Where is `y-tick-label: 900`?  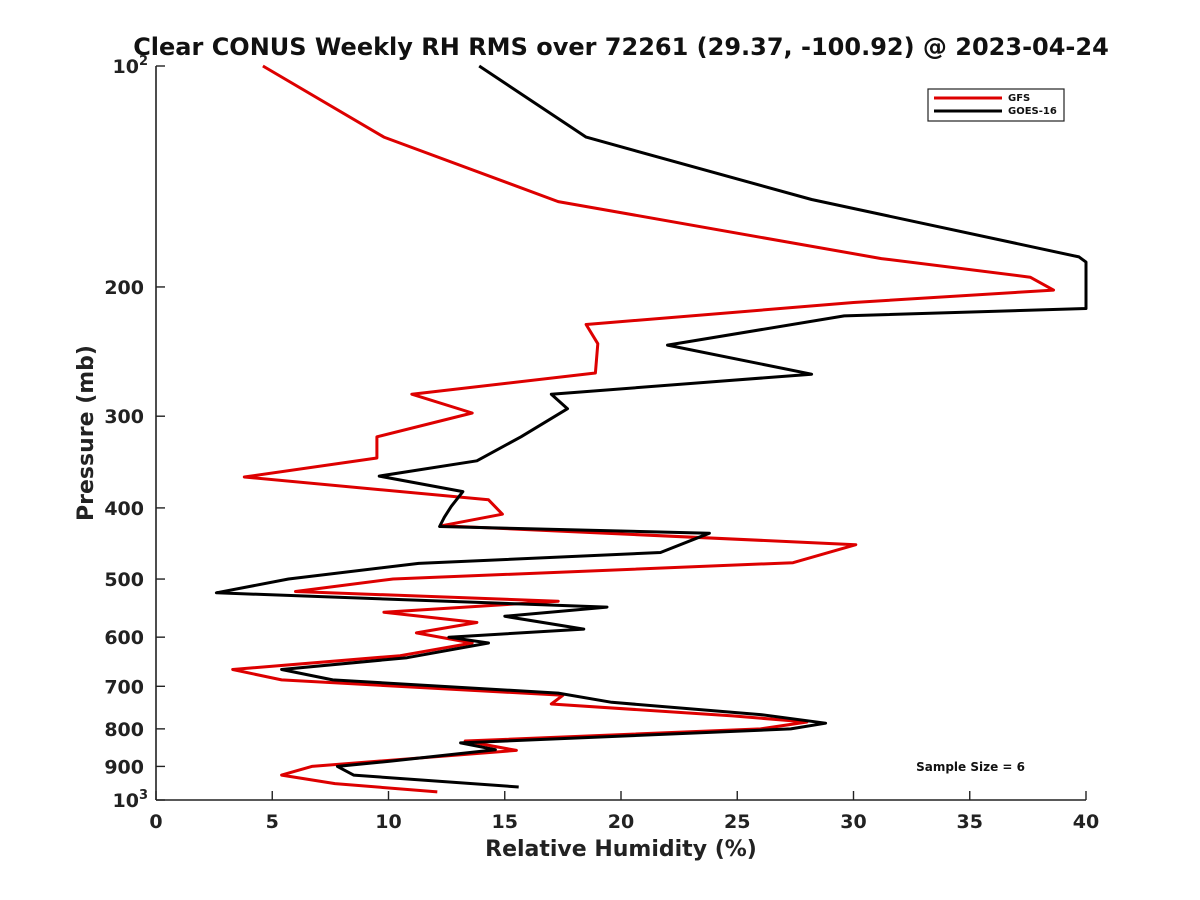 y-tick-label: 900 is located at coordinates (124, 767).